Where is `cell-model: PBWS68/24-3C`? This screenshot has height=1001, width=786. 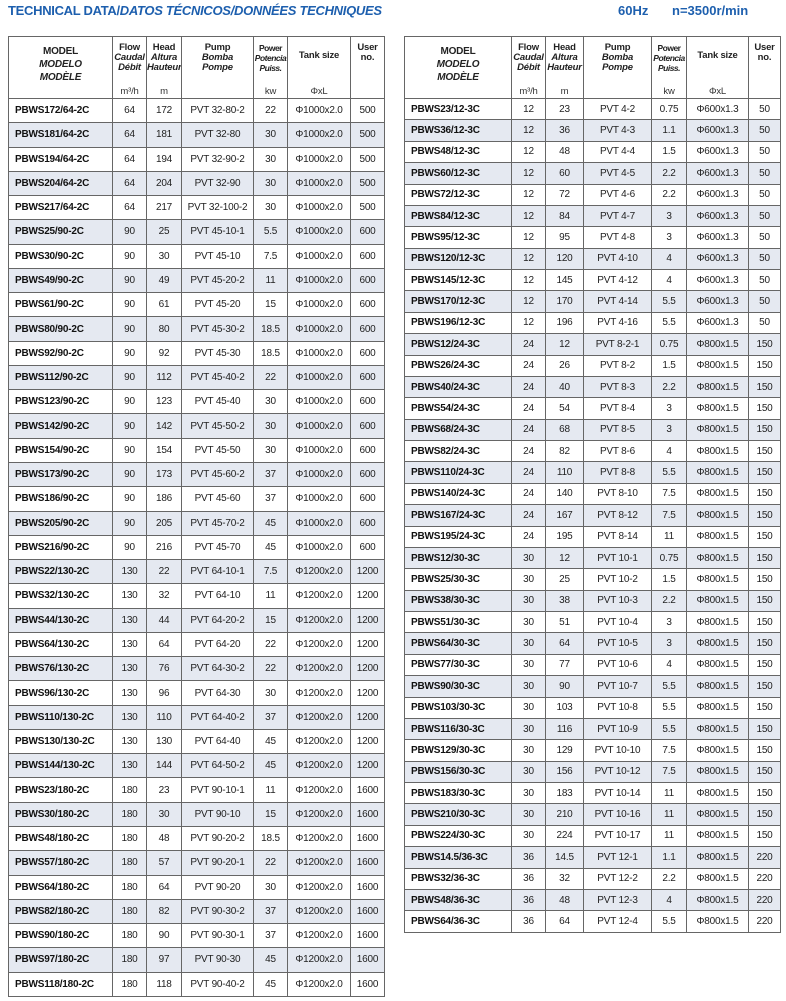 cell-model: PBWS68/24-3C is located at coordinates (458, 430).